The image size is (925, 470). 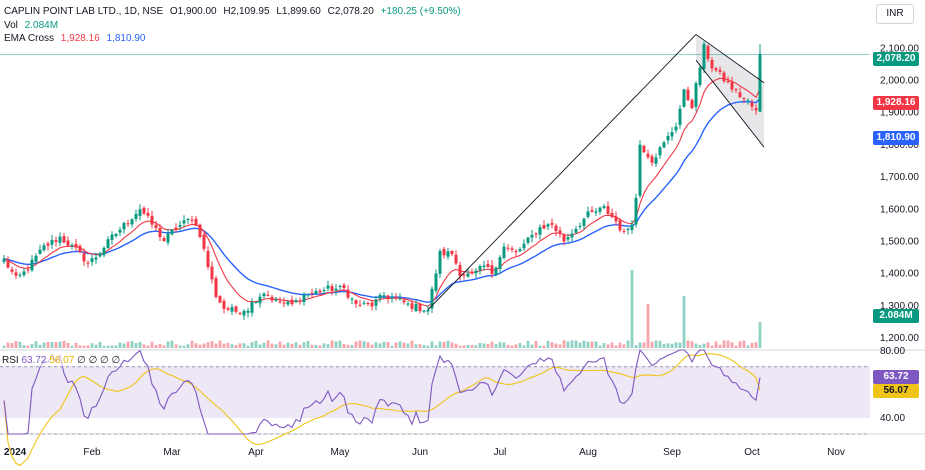 What do you see at coordinates (80, 38) in the screenshot?
I see `ema-fast-value: 1,928.16` at bounding box center [80, 38].